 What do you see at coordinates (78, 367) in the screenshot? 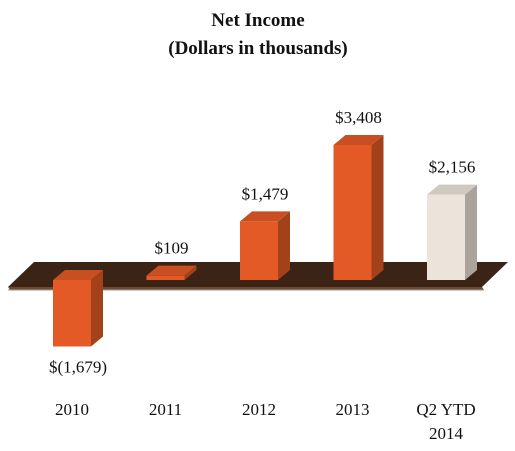
I see `value-label: $(1,679)` at bounding box center [78, 367].